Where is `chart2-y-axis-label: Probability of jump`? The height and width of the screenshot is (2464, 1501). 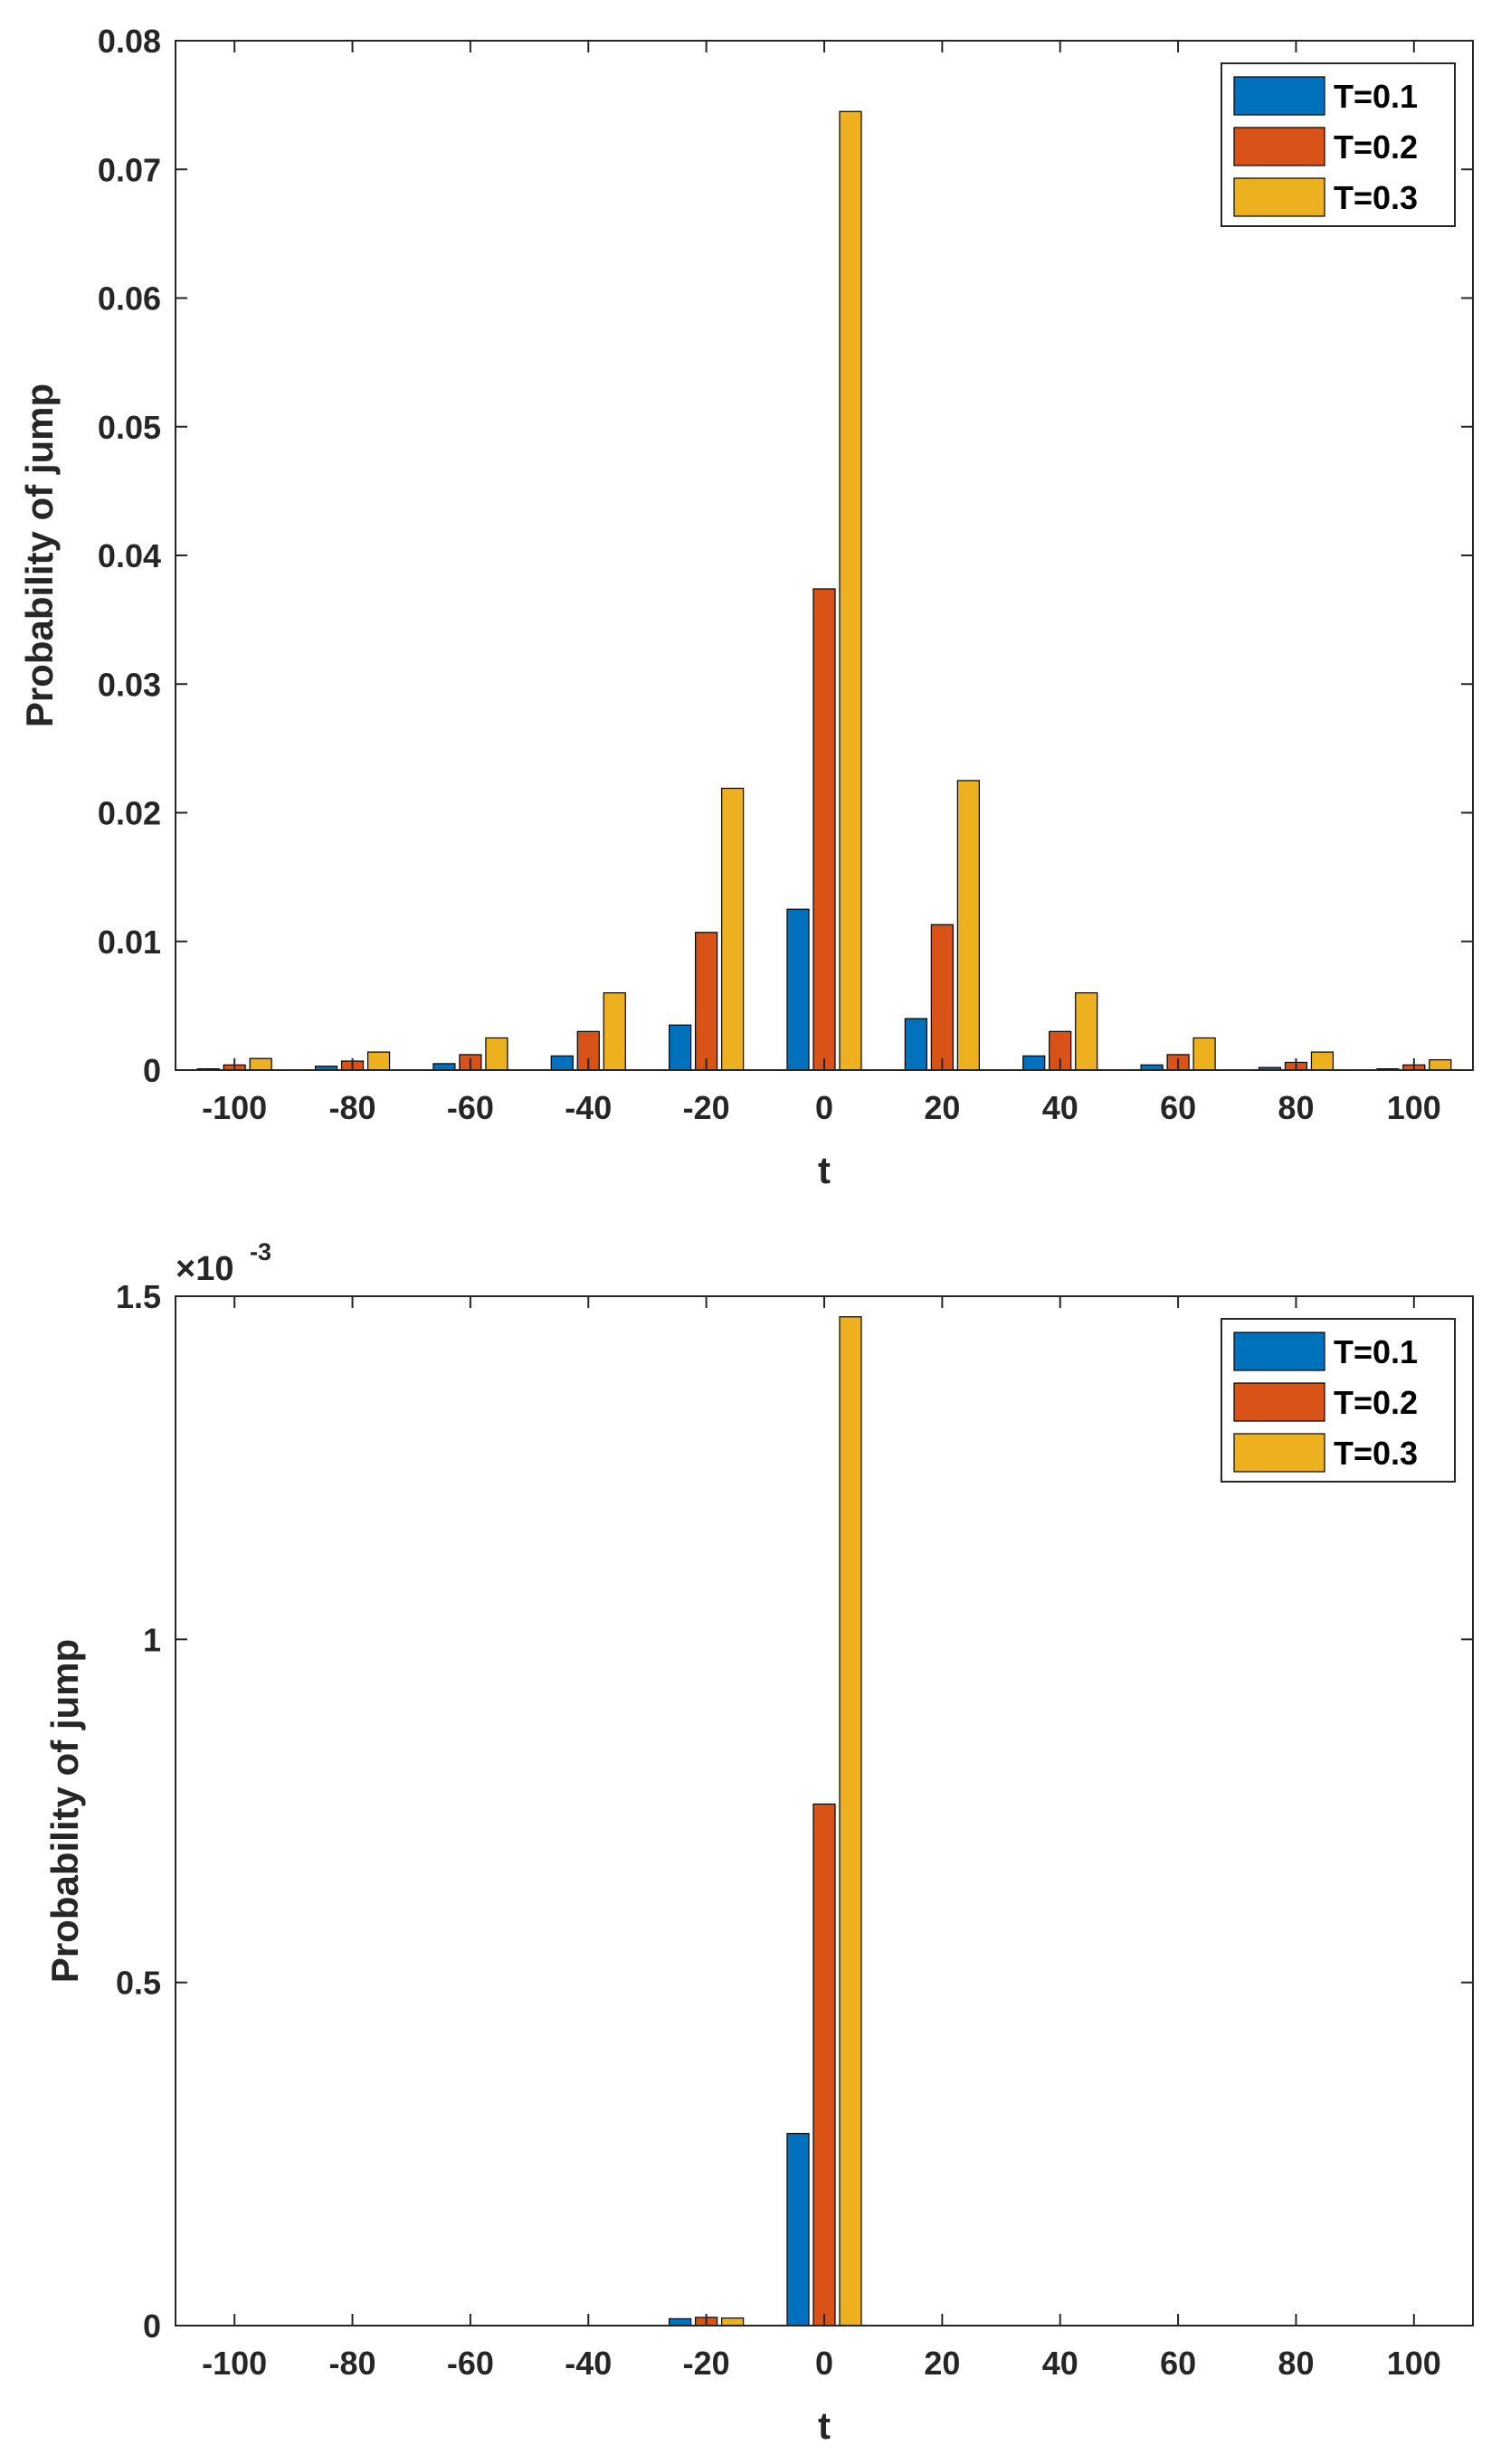 chart2-y-axis-label: Probability of jump is located at coordinates (65, 1811).